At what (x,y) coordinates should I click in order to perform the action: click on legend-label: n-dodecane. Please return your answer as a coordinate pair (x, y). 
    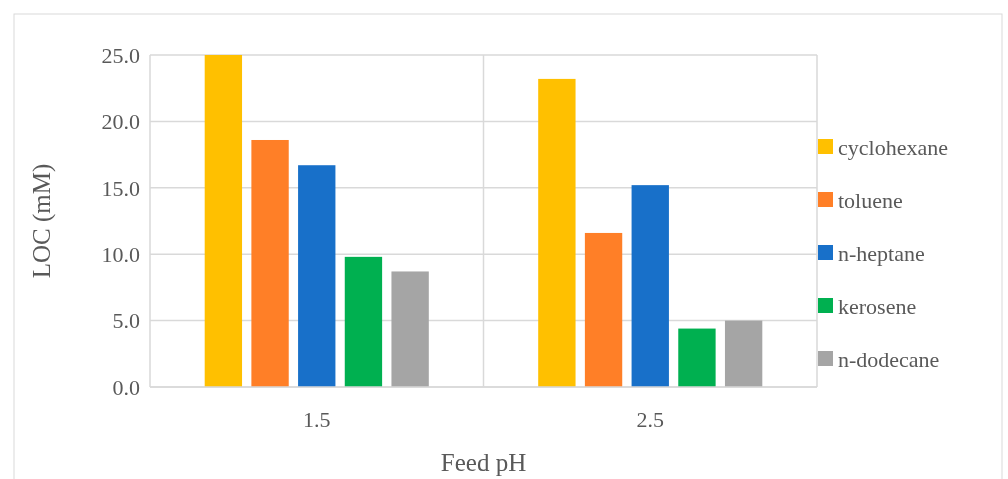
    Looking at the image, I should click on (889, 359).